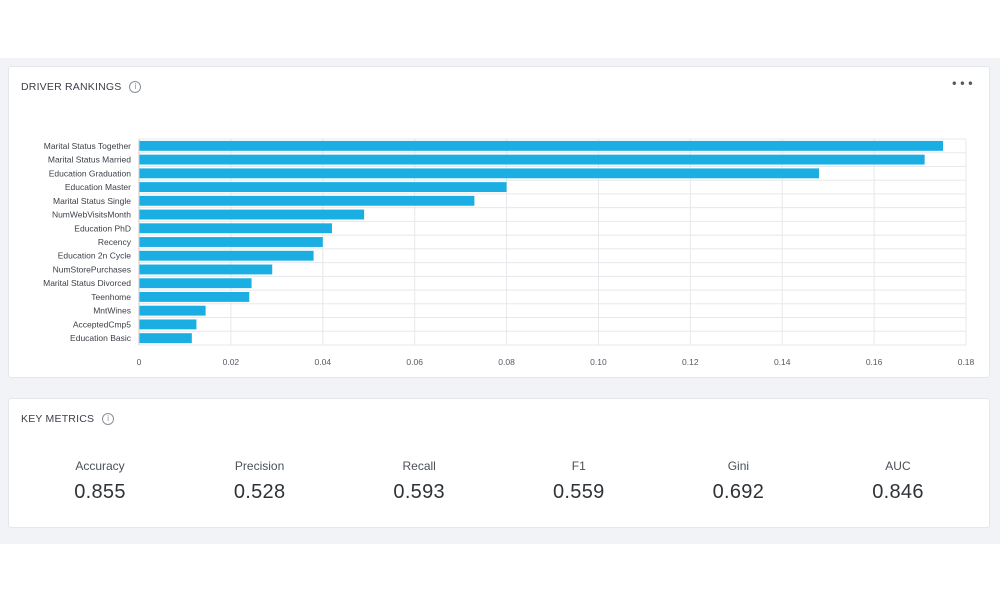 The image size is (1000, 600). I want to click on metric-accuracy: Accuracy 0.855, so click(100, 481).